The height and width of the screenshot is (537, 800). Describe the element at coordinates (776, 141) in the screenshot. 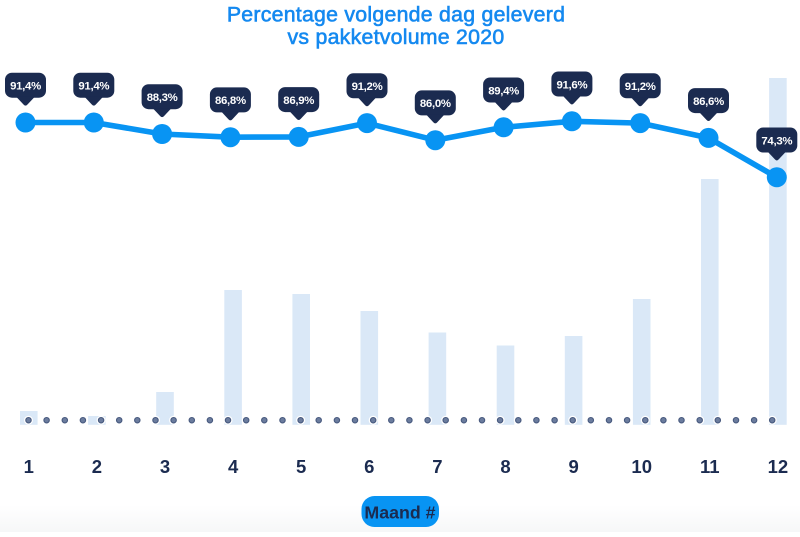

I see `svg-text: 74,3%` at that location.